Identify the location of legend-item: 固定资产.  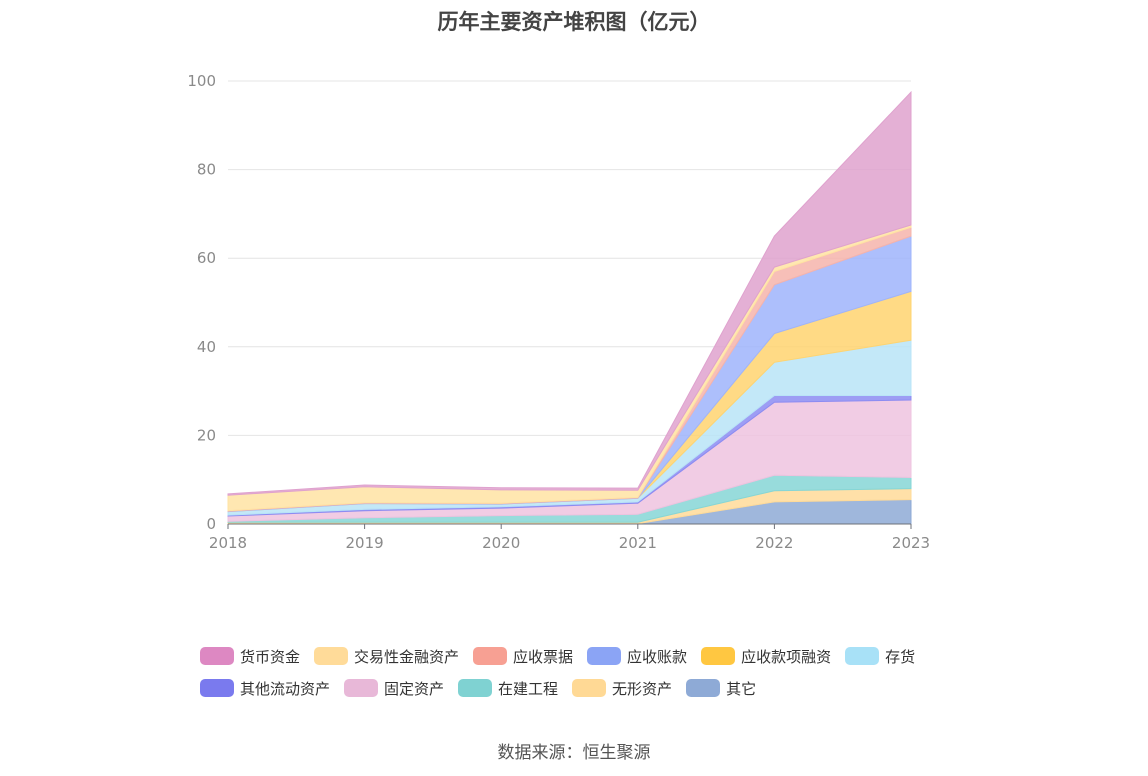
(394, 688).